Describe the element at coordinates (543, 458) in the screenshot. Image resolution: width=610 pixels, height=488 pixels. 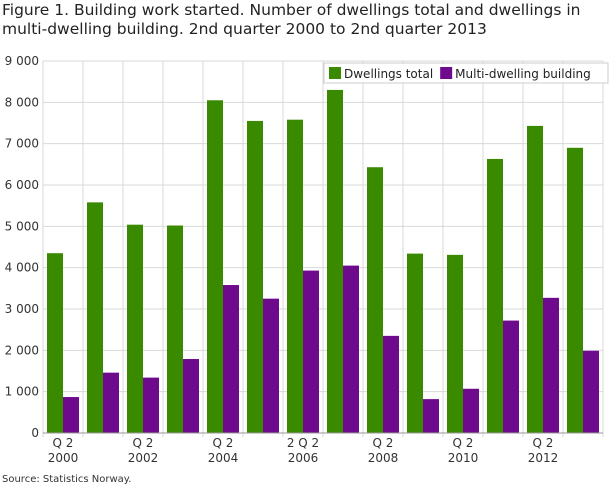
I see `x-tick-label-year: 2012` at that location.